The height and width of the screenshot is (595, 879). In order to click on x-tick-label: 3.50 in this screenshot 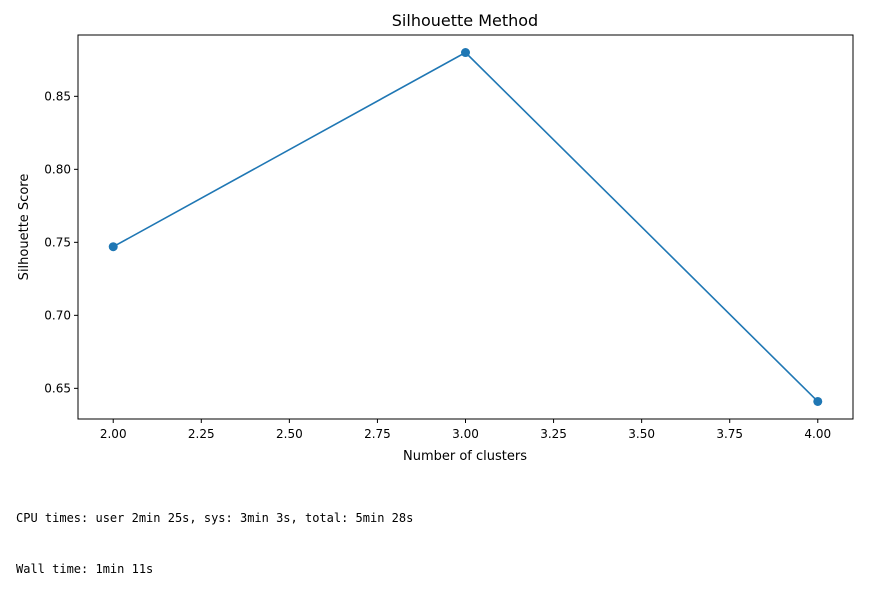, I will do `click(641, 434)`.